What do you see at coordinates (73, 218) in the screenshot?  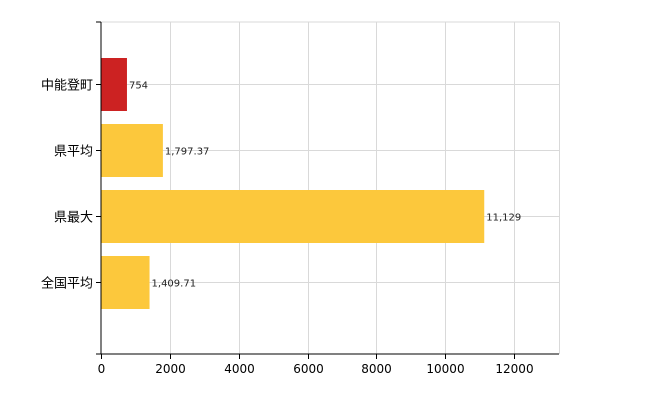 I see `y-tick-label: 県最大` at bounding box center [73, 218].